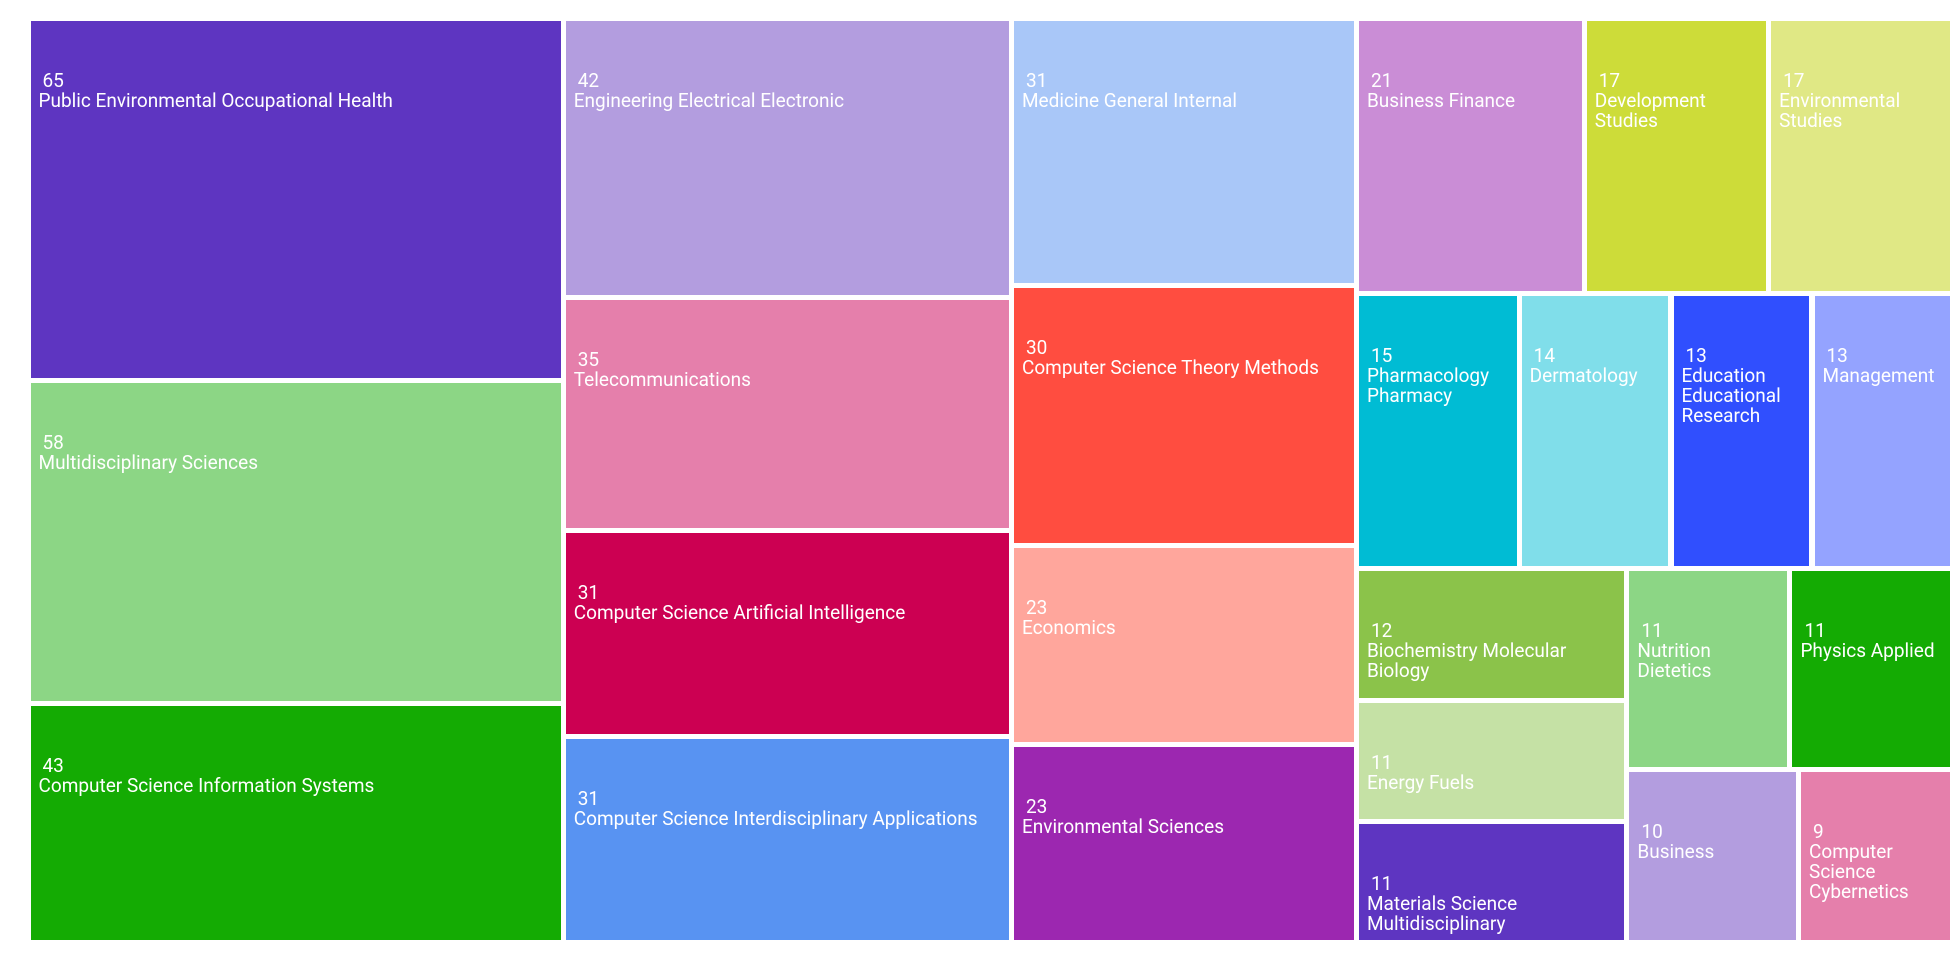 The image size is (1960, 960). What do you see at coordinates (1818, 831) in the screenshot?
I see `tile-value: 9` at bounding box center [1818, 831].